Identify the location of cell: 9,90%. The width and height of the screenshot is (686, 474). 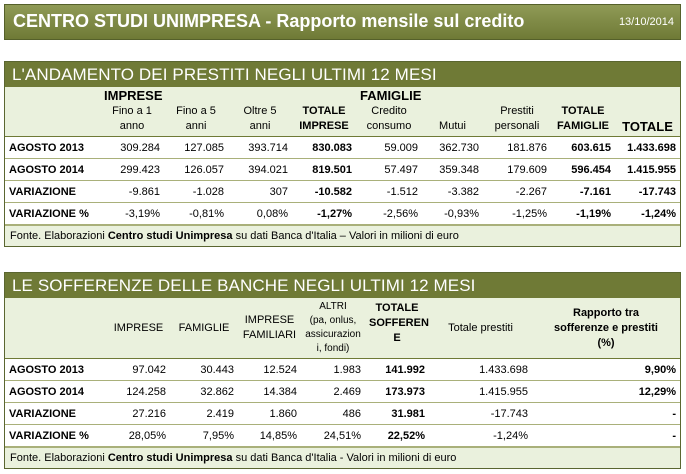
(606, 369).